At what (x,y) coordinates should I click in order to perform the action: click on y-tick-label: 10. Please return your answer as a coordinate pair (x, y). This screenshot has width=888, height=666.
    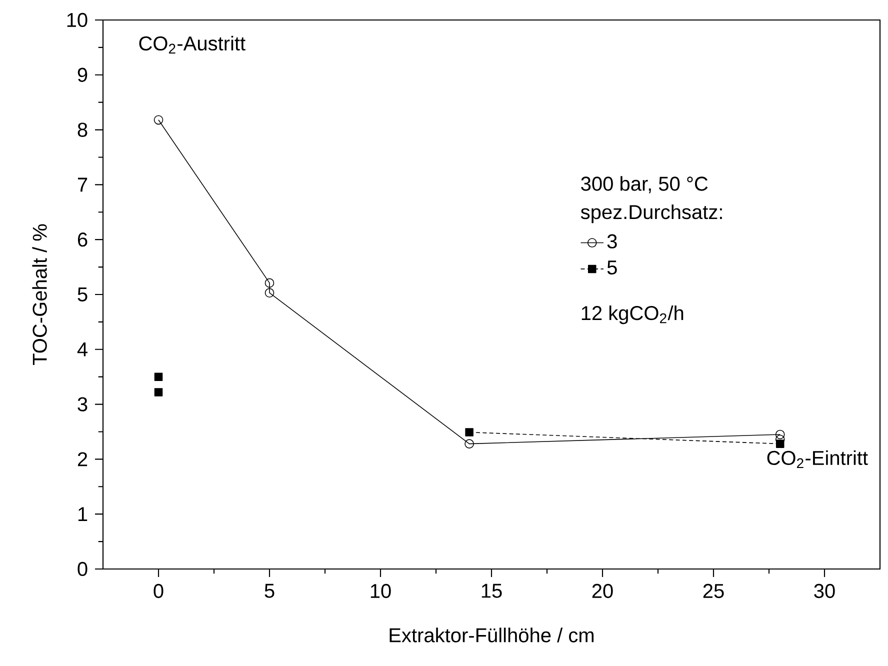
    Looking at the image, I should click on (77, 20).